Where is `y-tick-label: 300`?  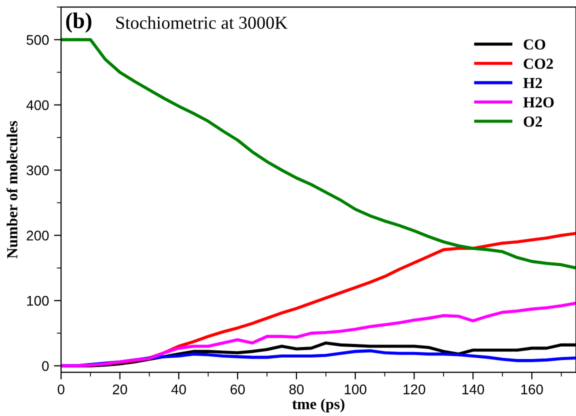 y-tick-label: 300 is located at coordinates (37, 170).